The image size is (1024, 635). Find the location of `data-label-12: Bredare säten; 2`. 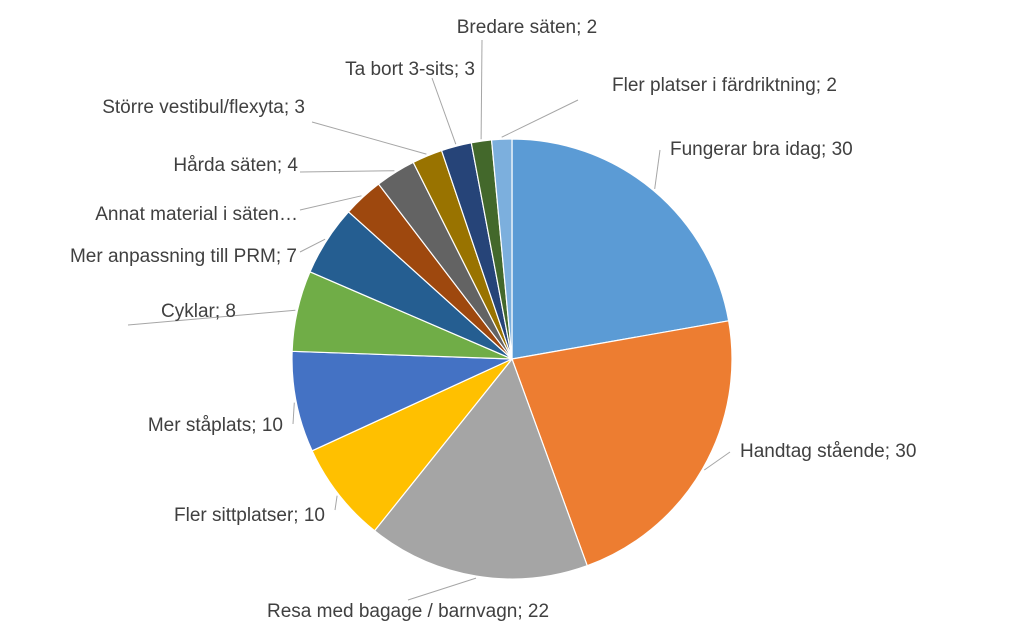

data-label-12: Bredare säten; 2 is located at coordinates (527, 27).